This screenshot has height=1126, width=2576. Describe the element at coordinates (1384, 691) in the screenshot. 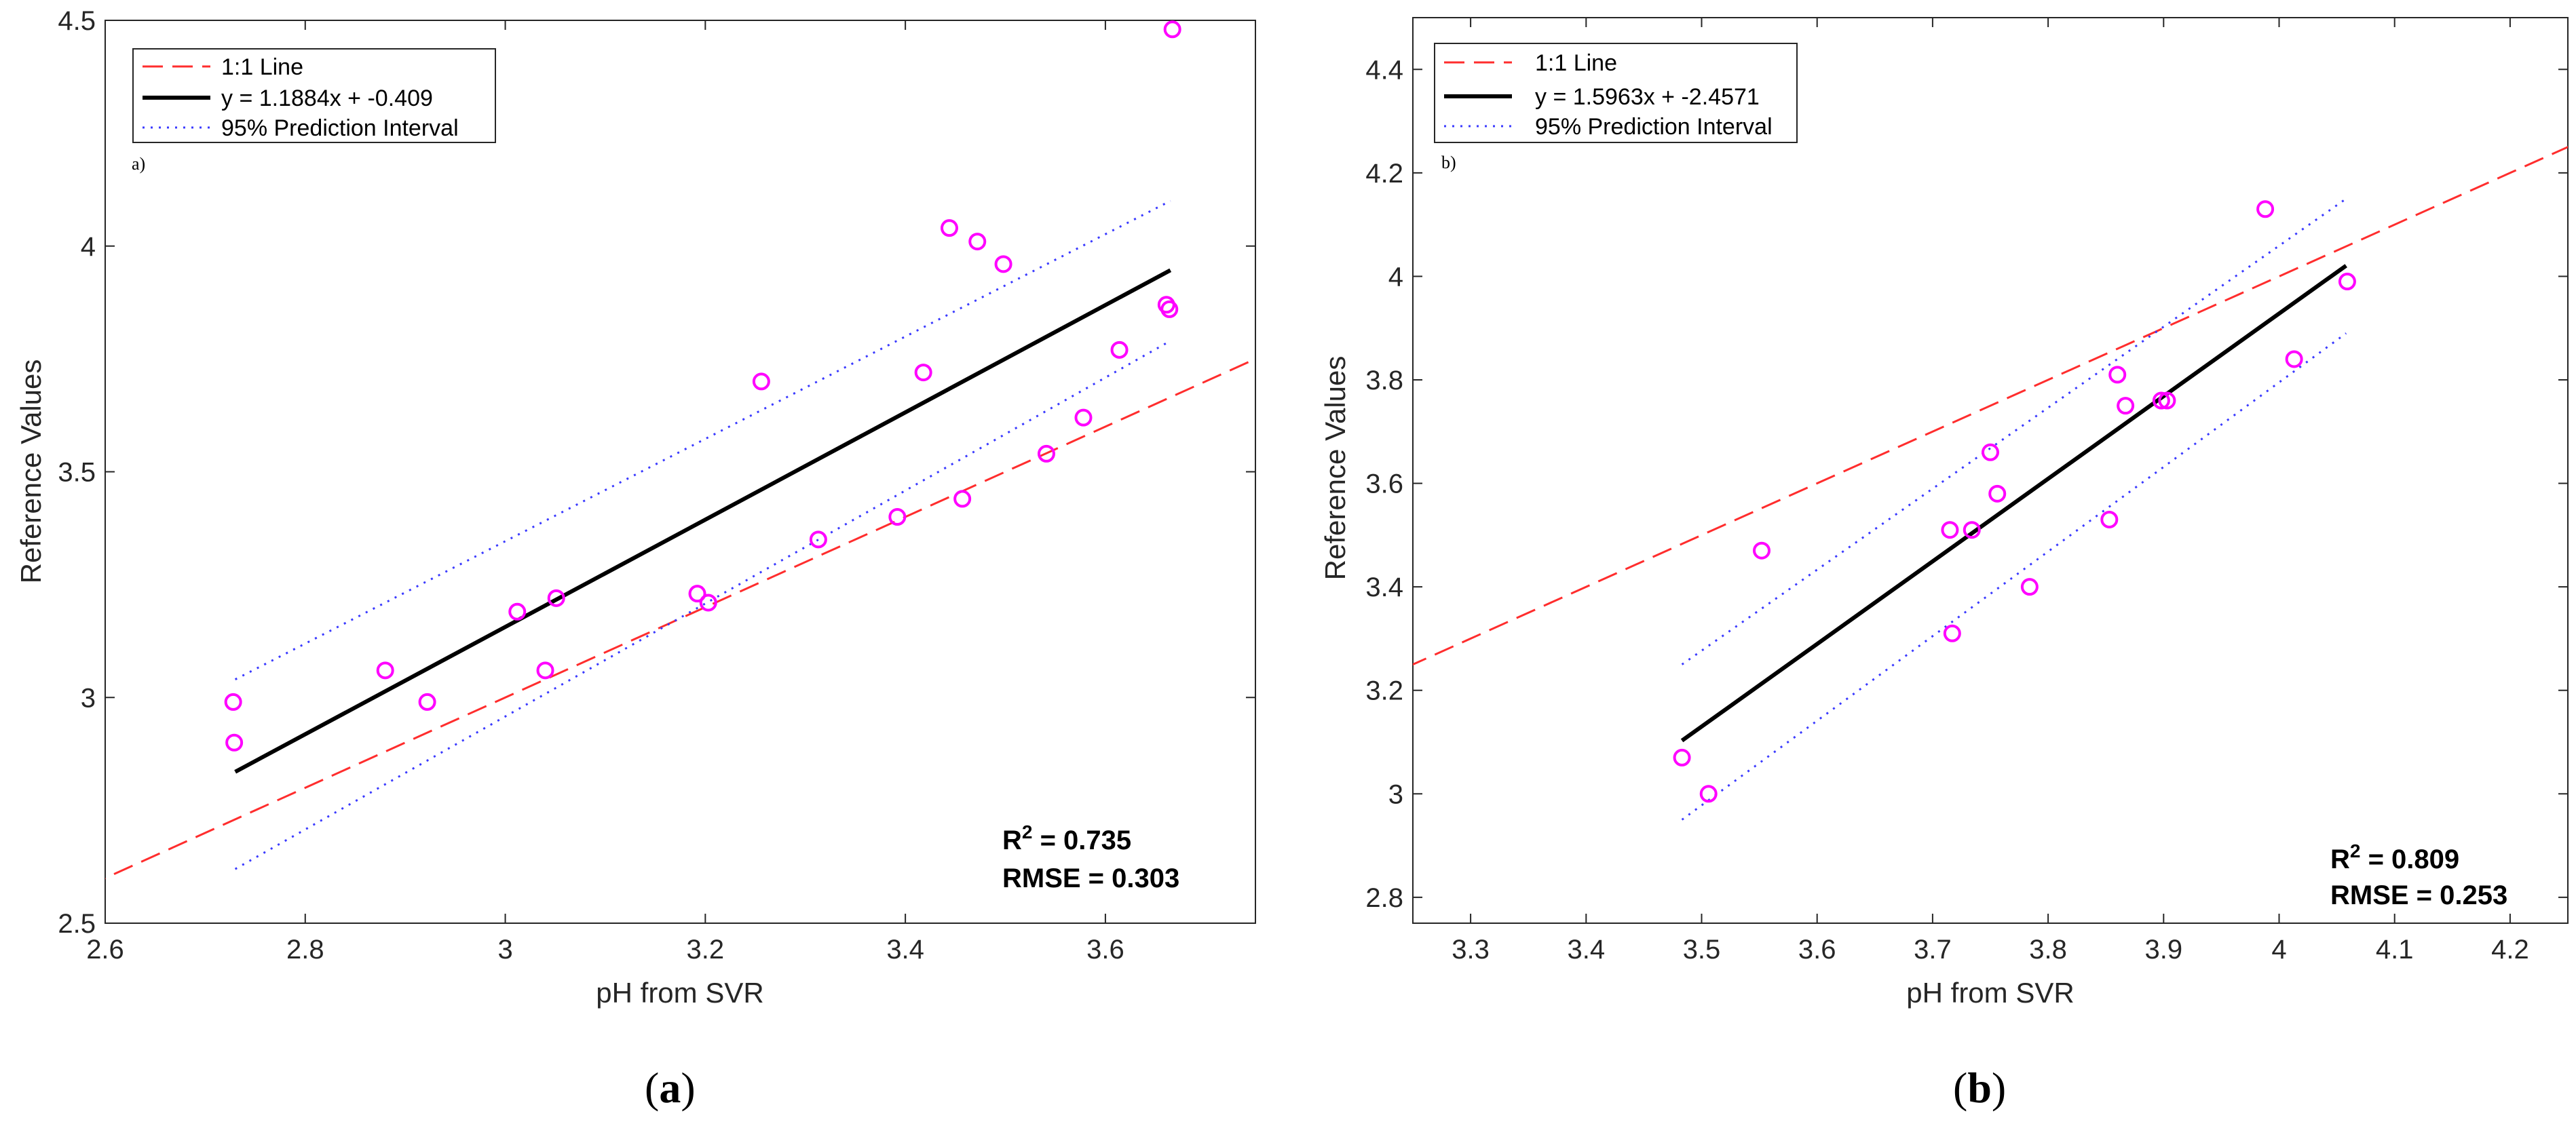

I see `y-tick-label: 3.2` at that location.